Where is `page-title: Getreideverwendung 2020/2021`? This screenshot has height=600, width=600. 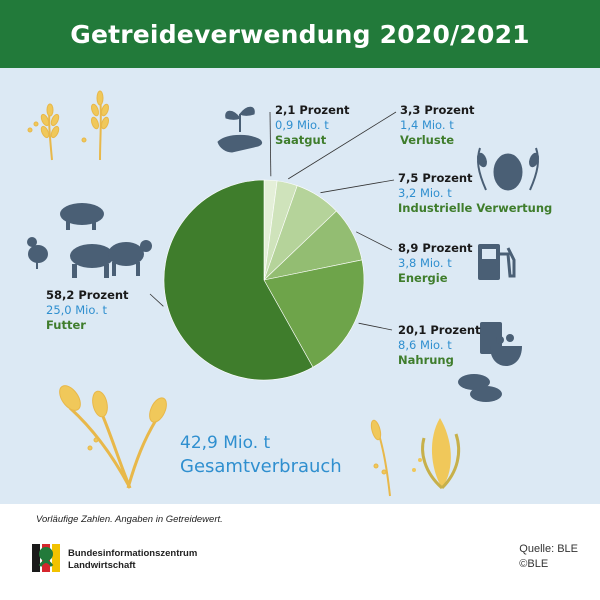 page-title: Getreideverwendung 2020/2021 is located at coordinates (300, 34).